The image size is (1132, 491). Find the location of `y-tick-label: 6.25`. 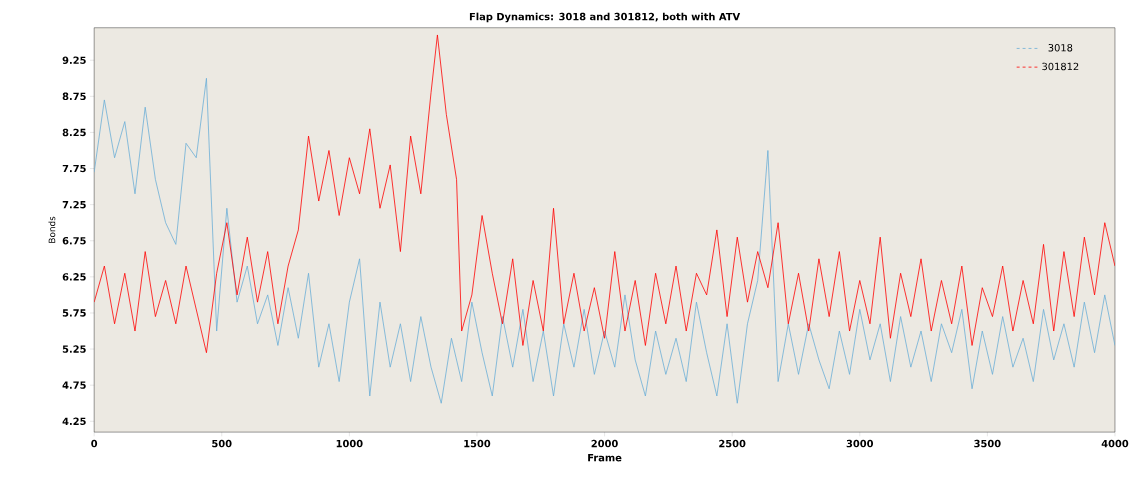

y-tick-label: 6.25 is located at coordinates (74, 277).